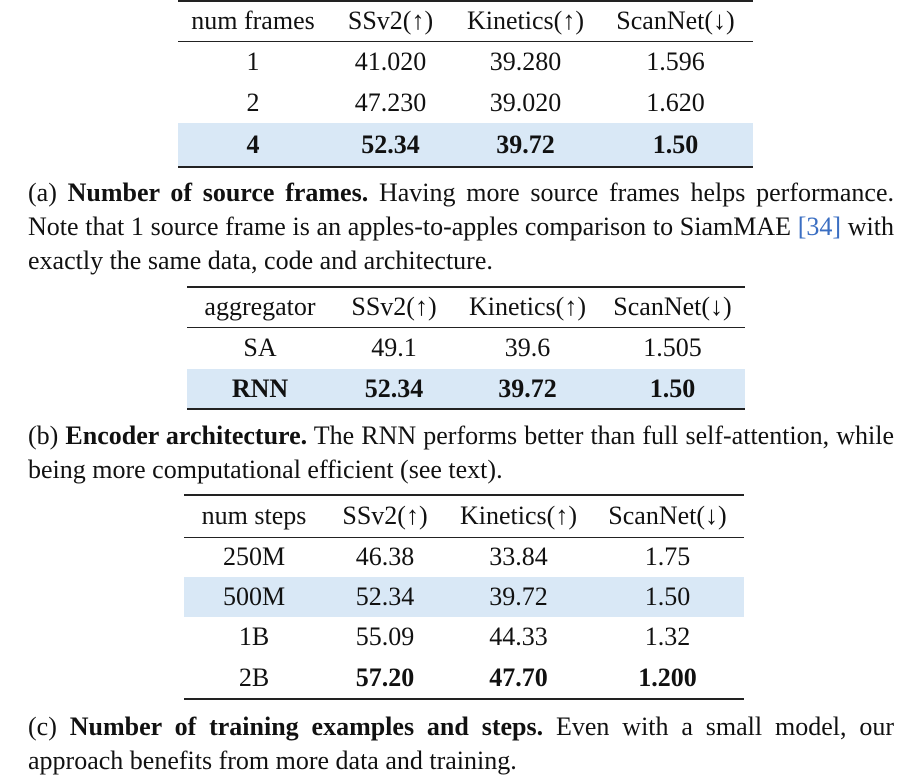 The width and height of the screenshot is (901, 783). I want to click on table-cell: 1, so click(253, 62).